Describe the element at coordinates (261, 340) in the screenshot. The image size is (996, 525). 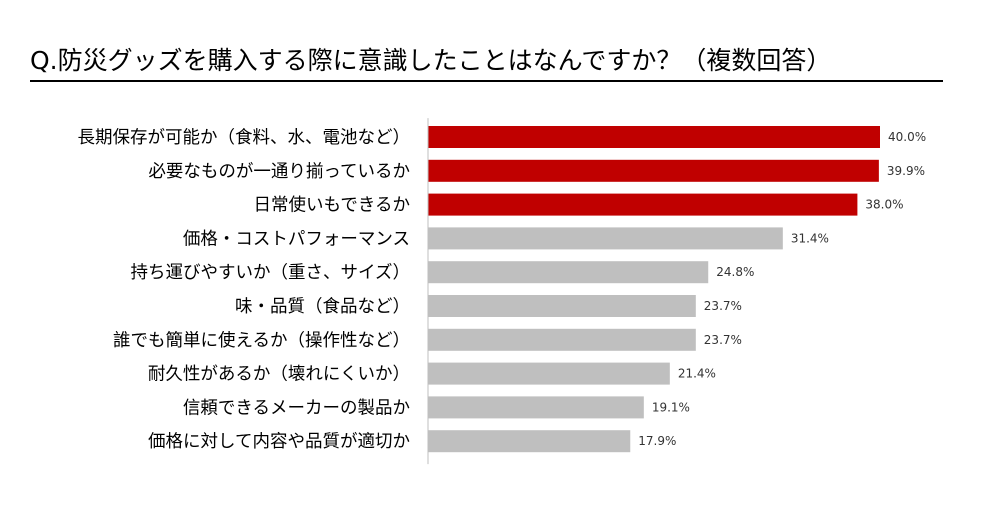
I see `category-label: 誰でも簡単に使えるか（操作性など）` at that location.